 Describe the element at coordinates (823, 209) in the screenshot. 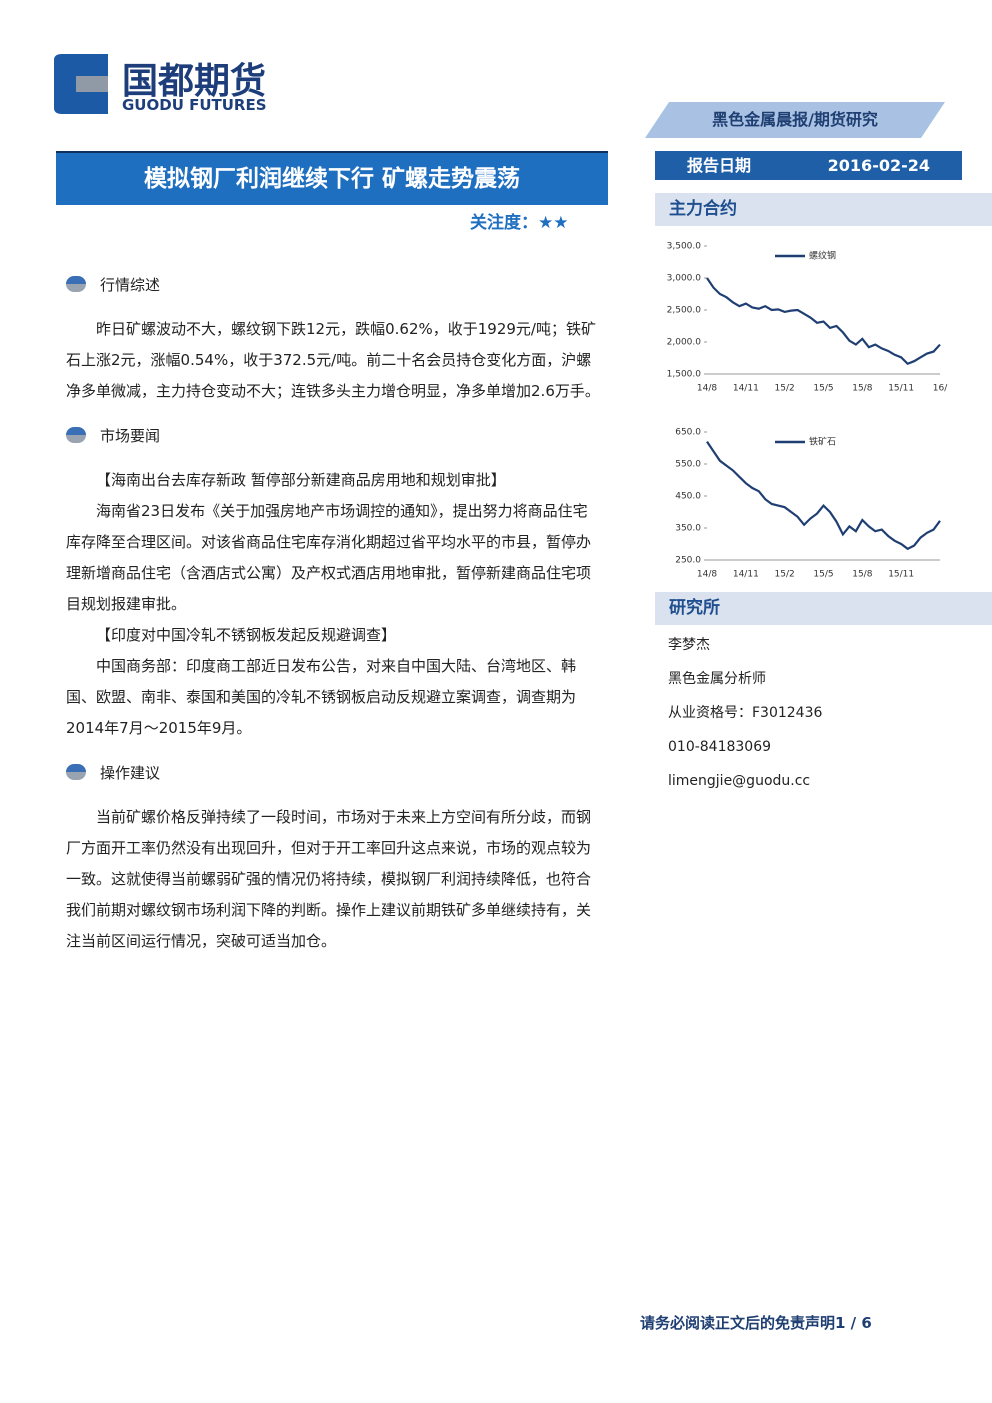

I see `contract-heading: 主力合约` at that location.